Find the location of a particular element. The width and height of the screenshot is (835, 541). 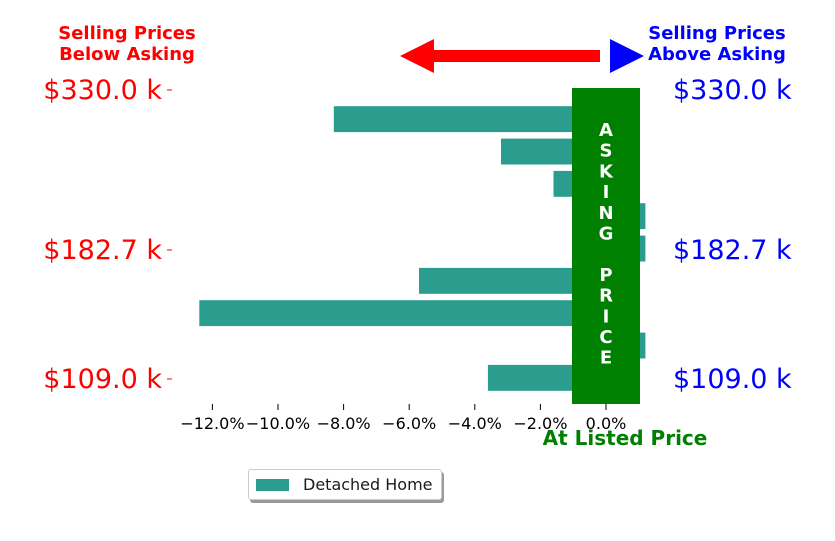

title-above-line2: Above Asking is located at coordinates (717, 54).